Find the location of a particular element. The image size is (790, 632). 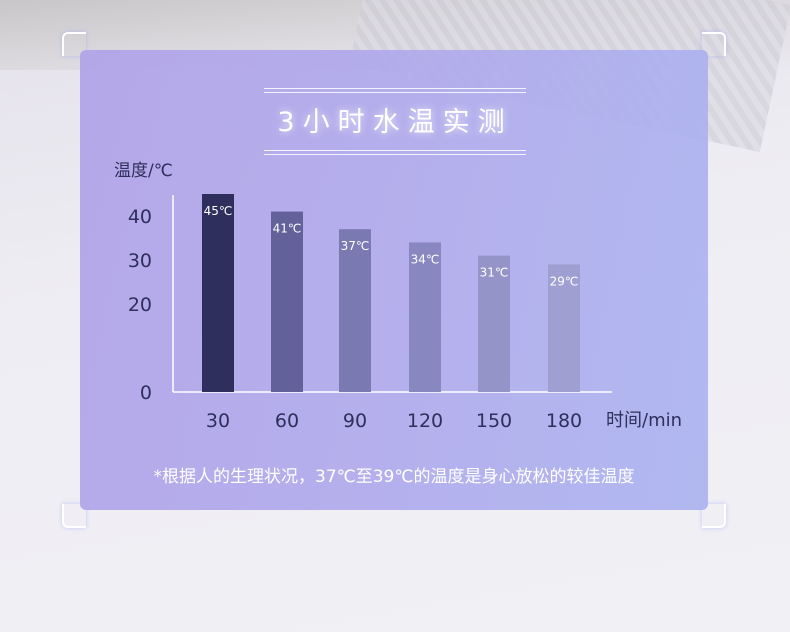

data-label: 37℃ is located at coordinates (355, 246).